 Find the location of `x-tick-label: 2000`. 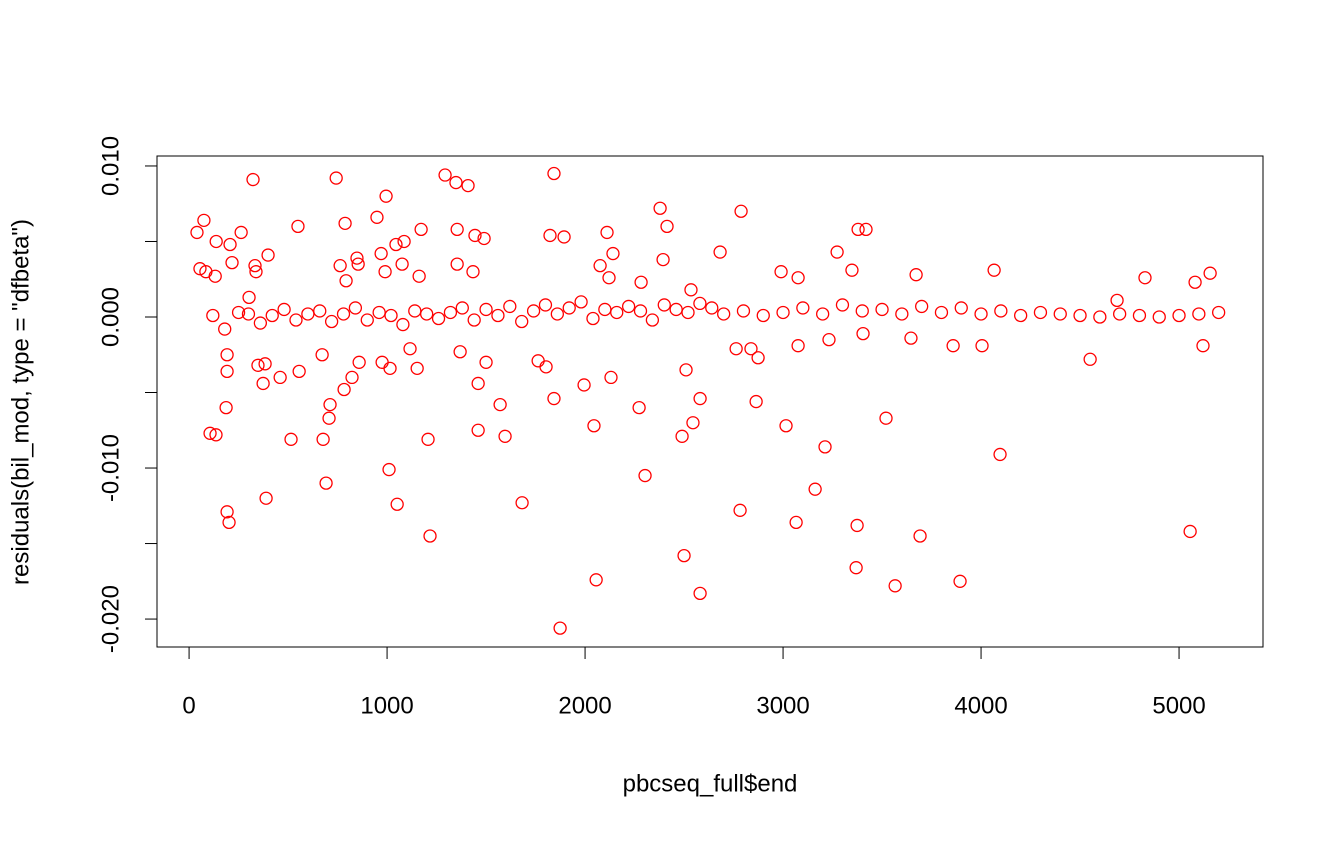

x-tick-label: 2000 is located at coordinates (584, 705).